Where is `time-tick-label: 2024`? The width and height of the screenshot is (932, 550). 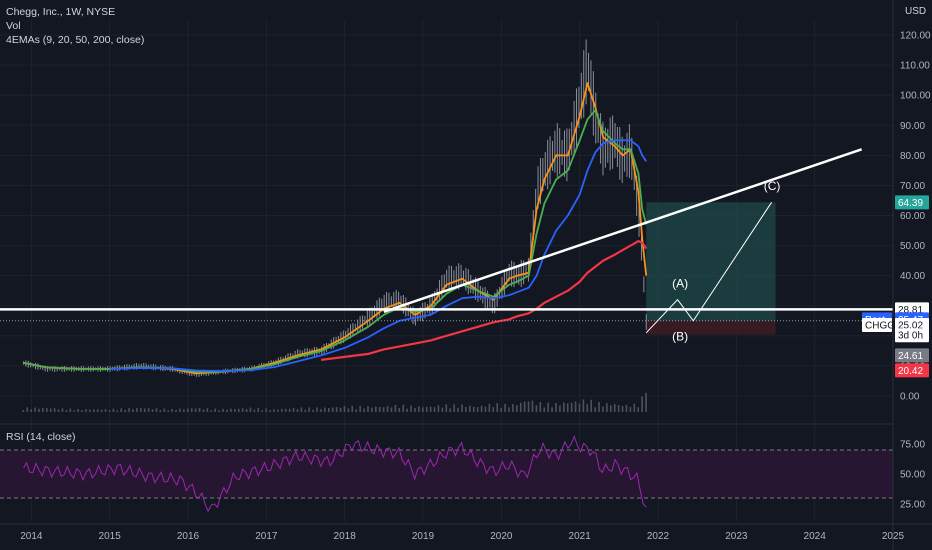 time-tick-label: 2024 is located at coordinates (815, 536).